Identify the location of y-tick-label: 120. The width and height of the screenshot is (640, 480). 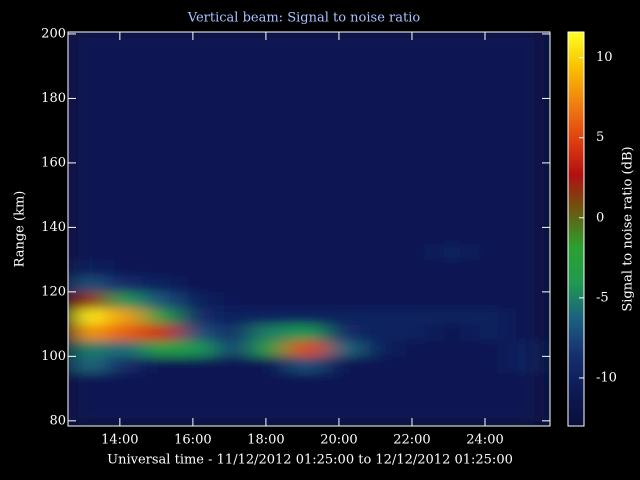
(53, 291).